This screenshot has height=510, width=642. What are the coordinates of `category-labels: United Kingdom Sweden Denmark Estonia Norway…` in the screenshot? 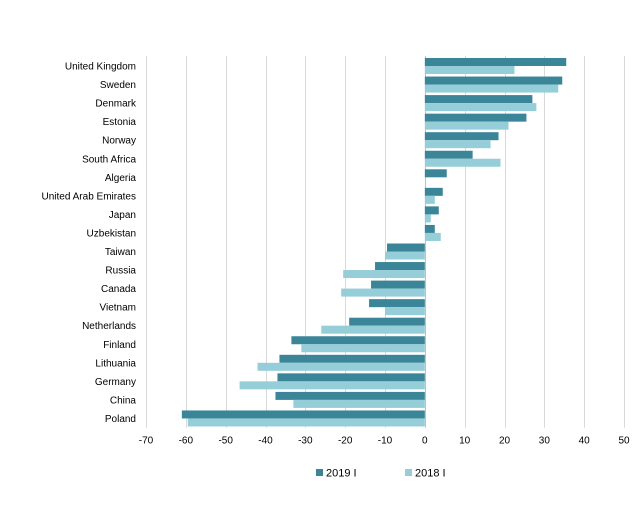 It's located at (89, 243).